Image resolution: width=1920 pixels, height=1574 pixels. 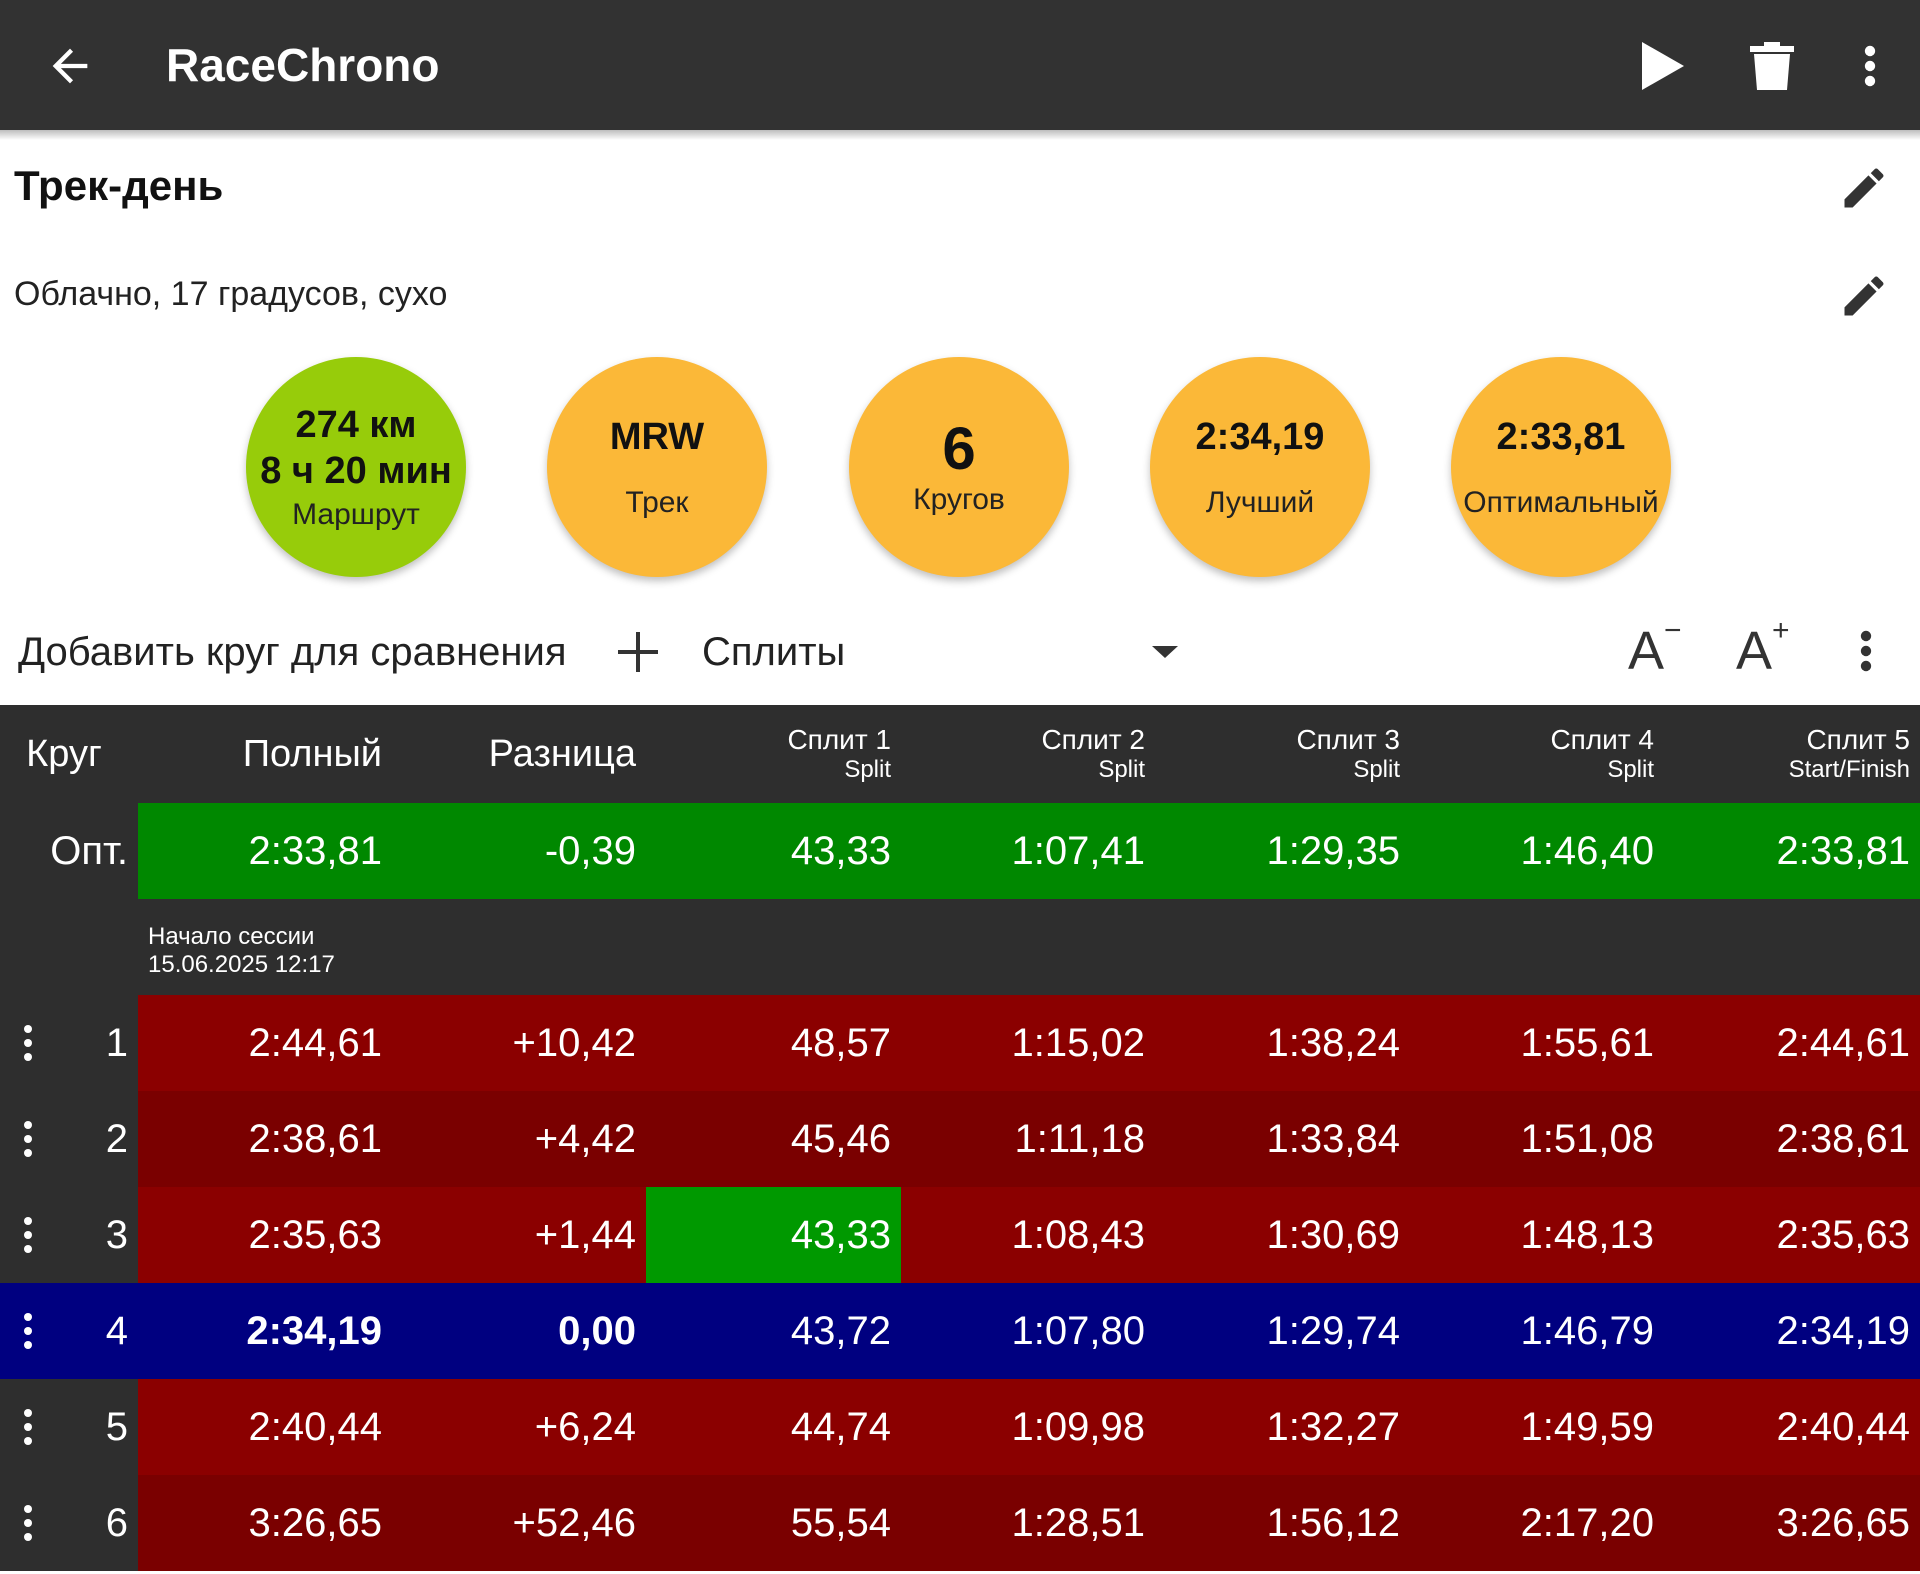 What do you see at coordinates (774, 652) in the screenshot?
I see `view-select: Сплиты` at bounding box center [774, 652].